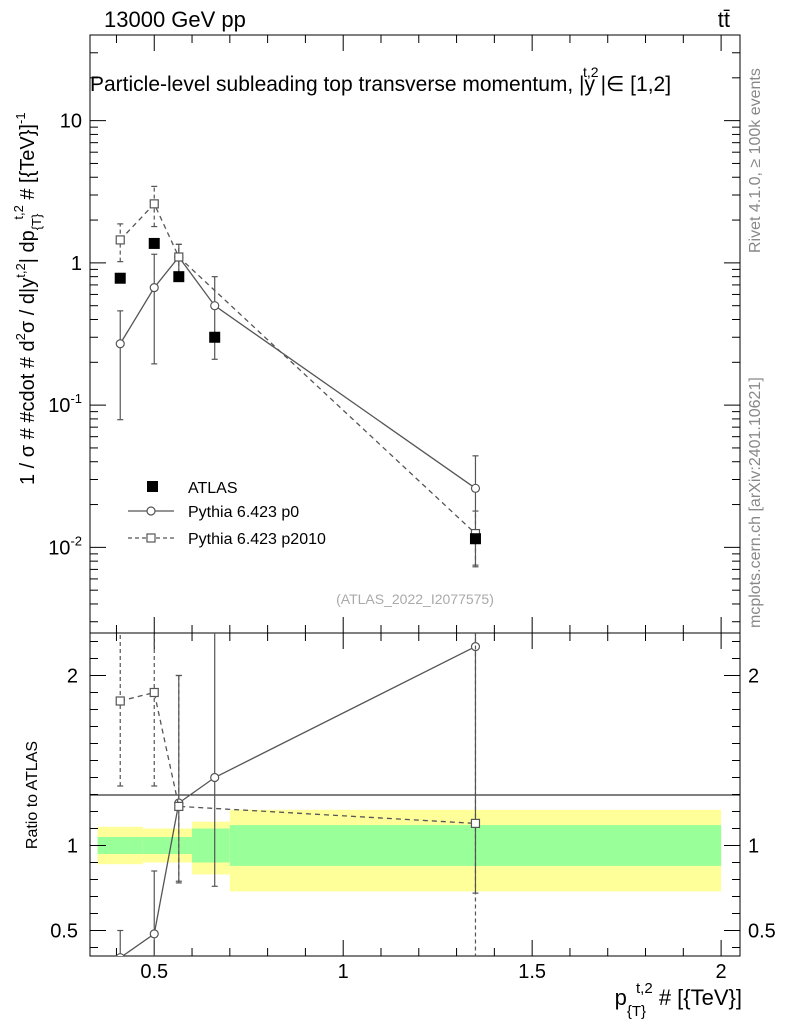 The image size is (786, 1024). Describe the element at coordinates (65, 546) in the screenshot. I see `main-y-tick-label: 10⁻²` at that location.